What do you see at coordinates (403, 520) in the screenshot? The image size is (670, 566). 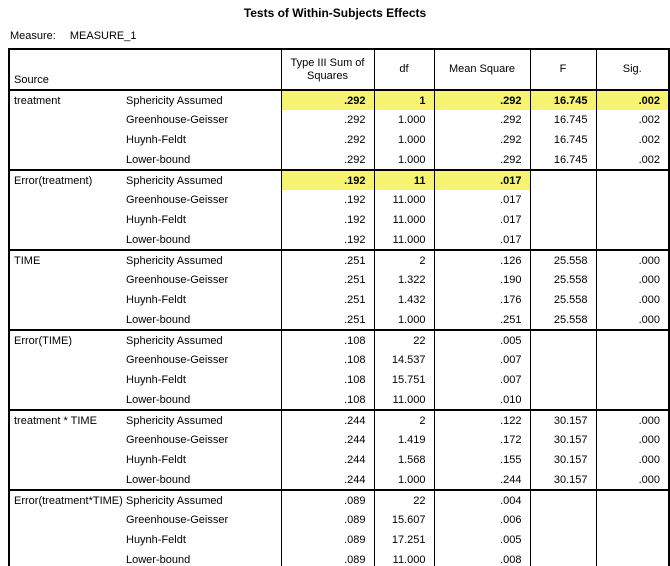 I see `df-cell: 15.607` at bounding box center [403, 520].